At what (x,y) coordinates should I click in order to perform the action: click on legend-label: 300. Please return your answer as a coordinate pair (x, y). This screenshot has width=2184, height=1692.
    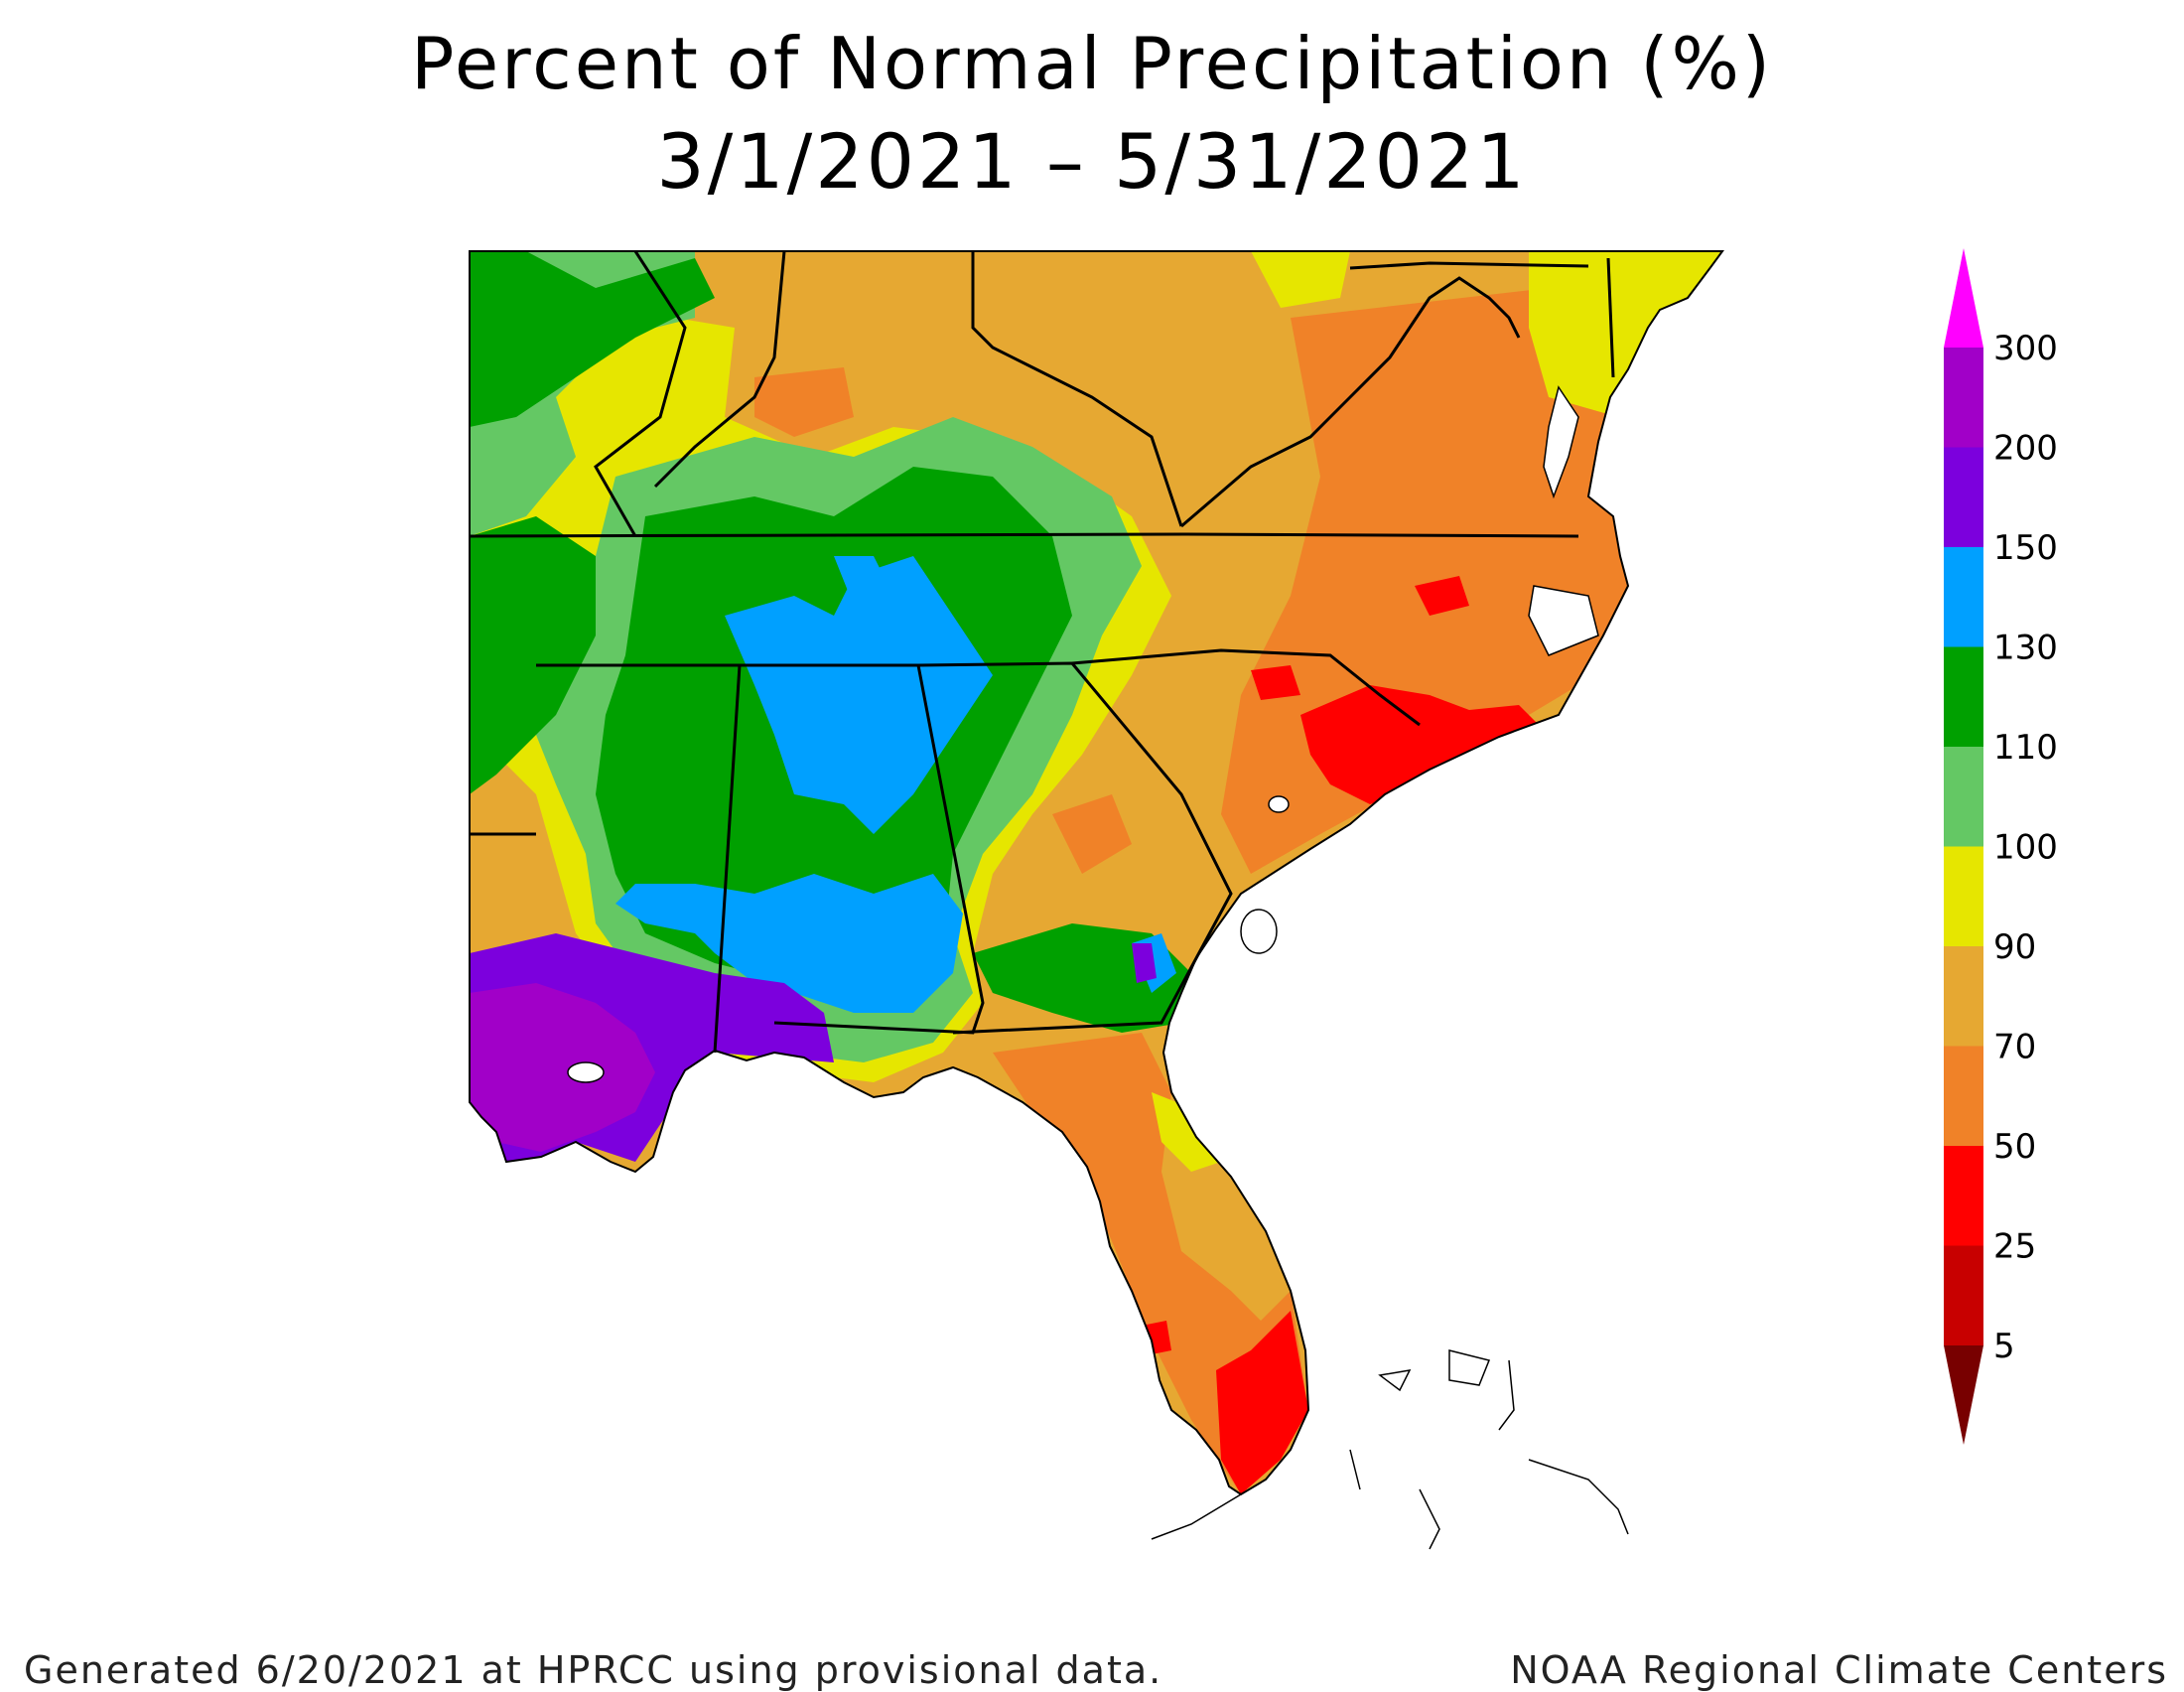
    Looking at the image, I should click on (2025, 348).